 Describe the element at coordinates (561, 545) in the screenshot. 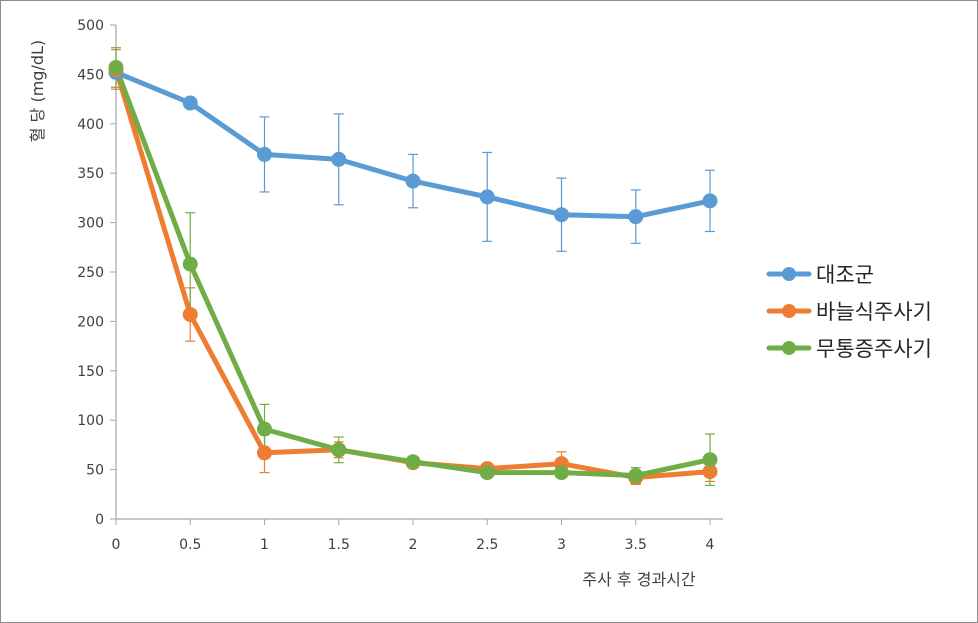

I see `x-tick-label: 3` at that location.